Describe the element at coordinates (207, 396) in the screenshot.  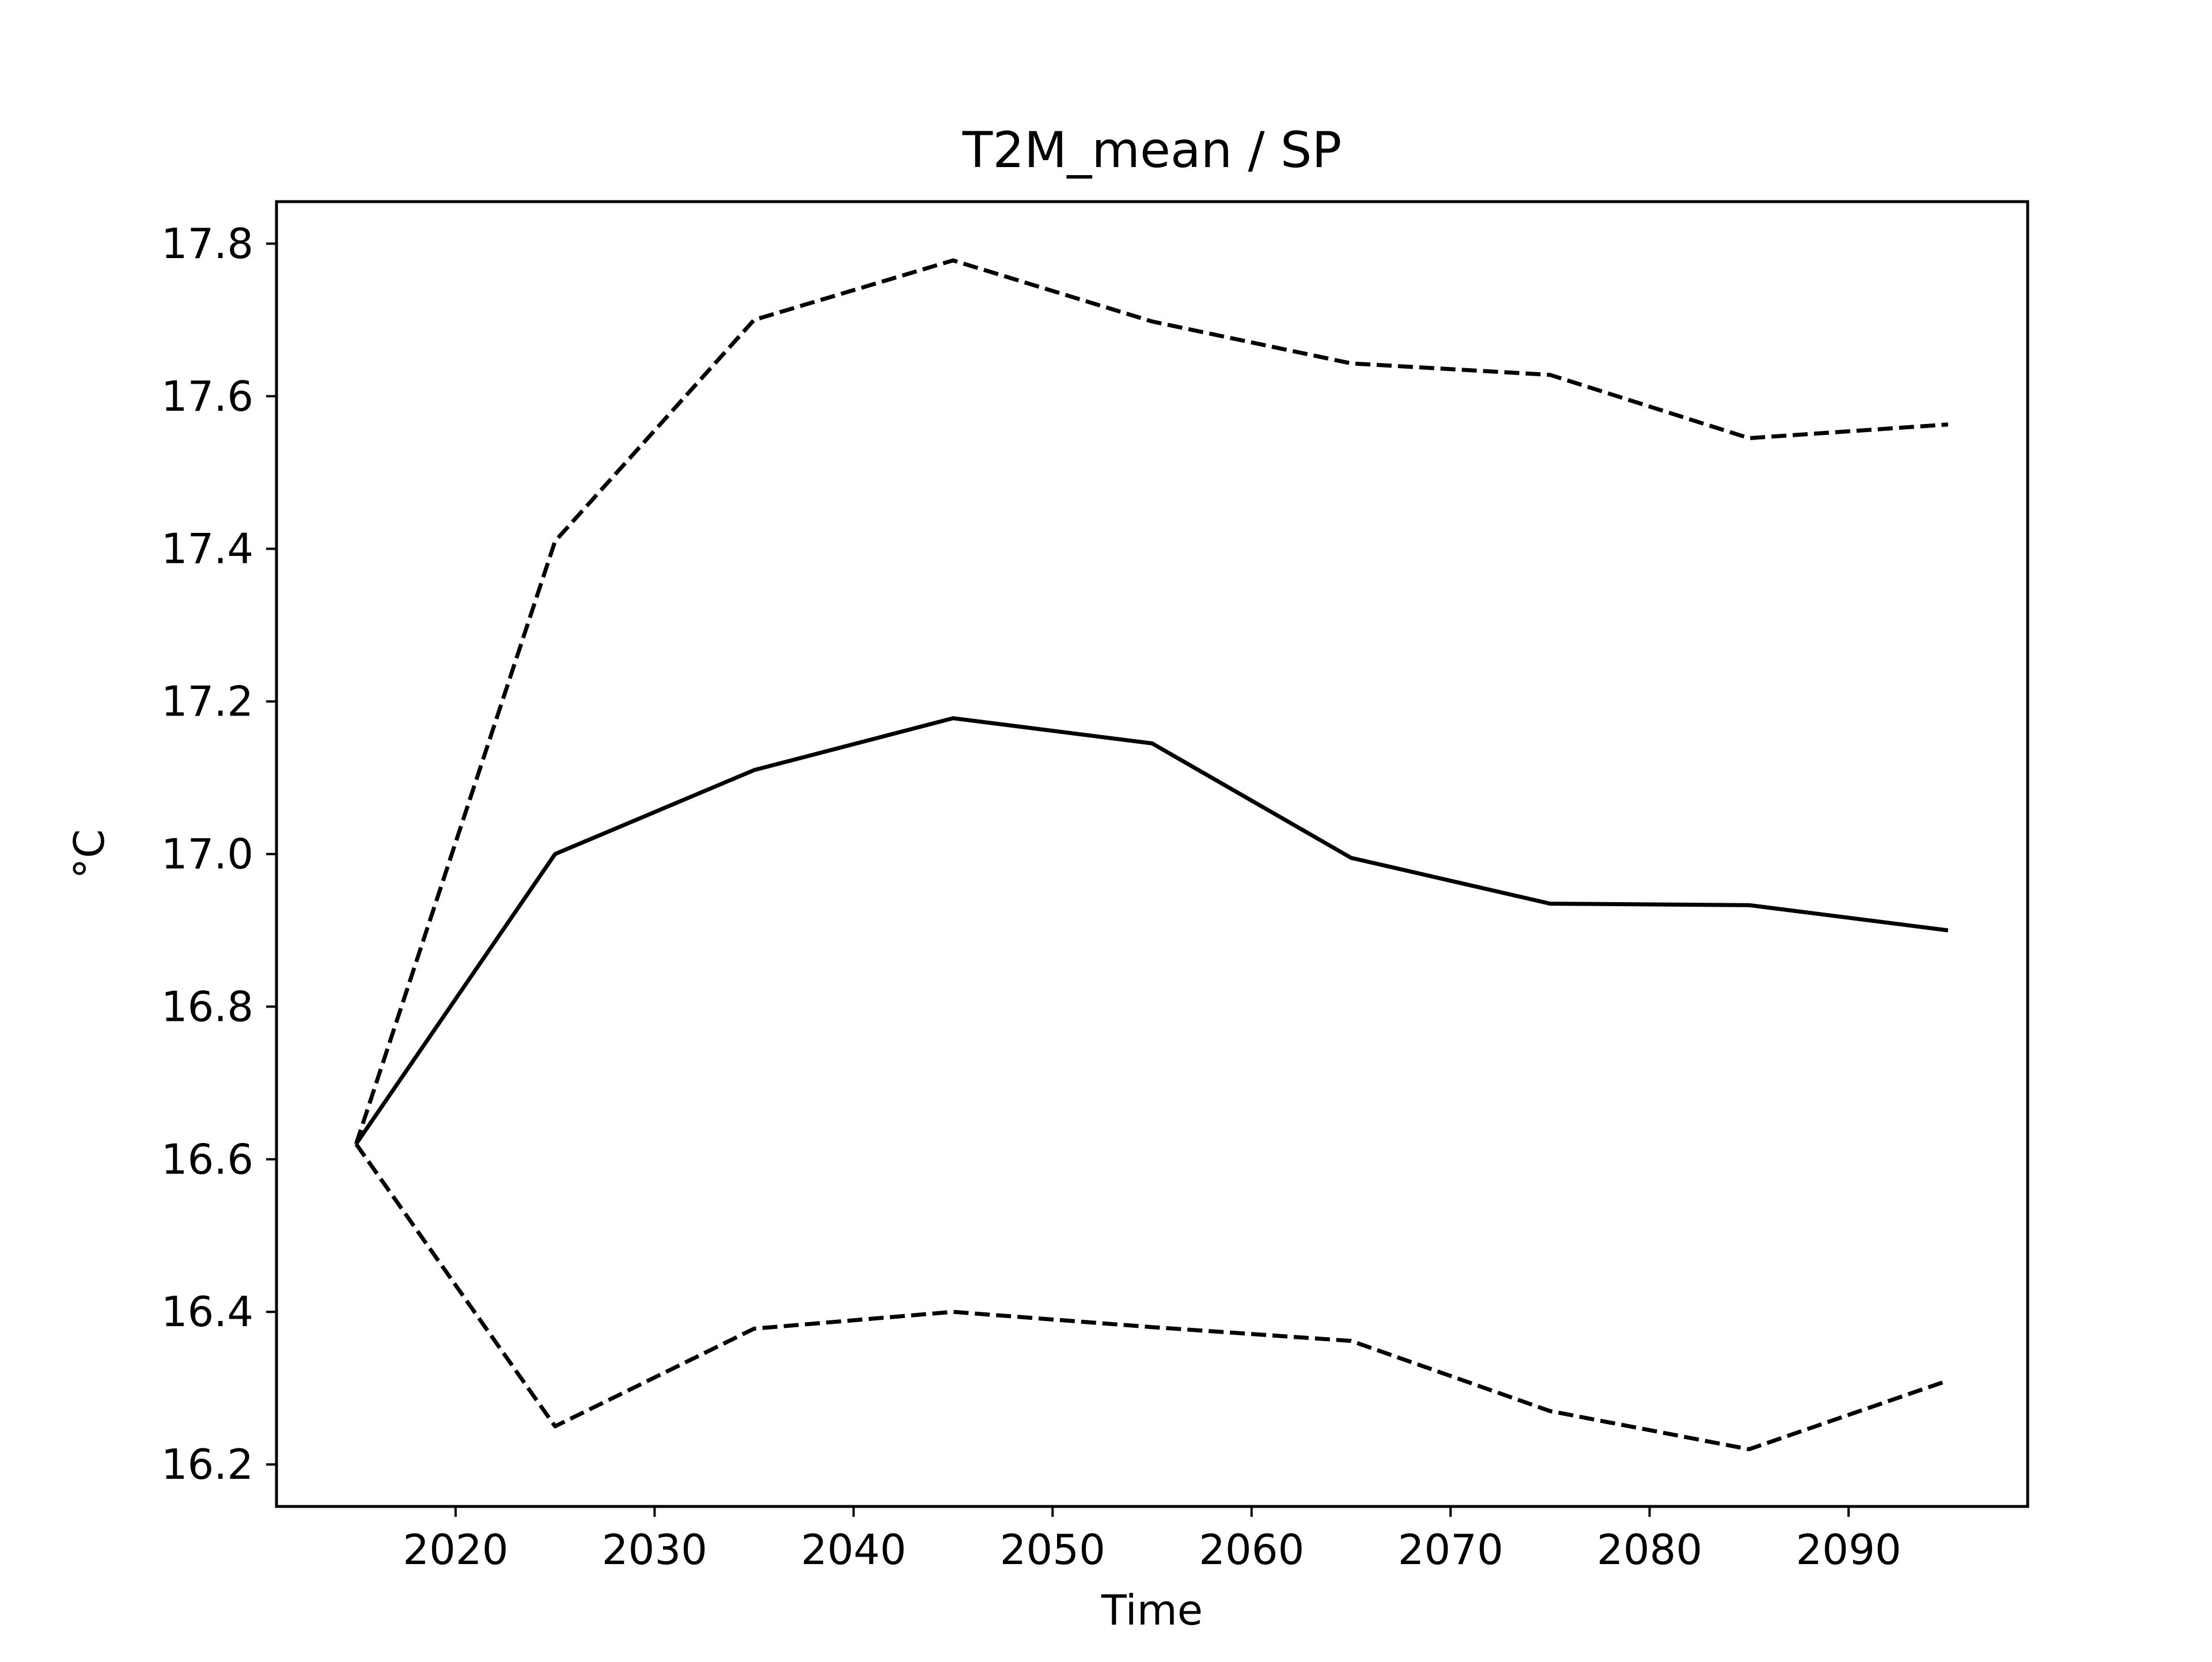
I see `y-tick-label: 17.6` at that location.